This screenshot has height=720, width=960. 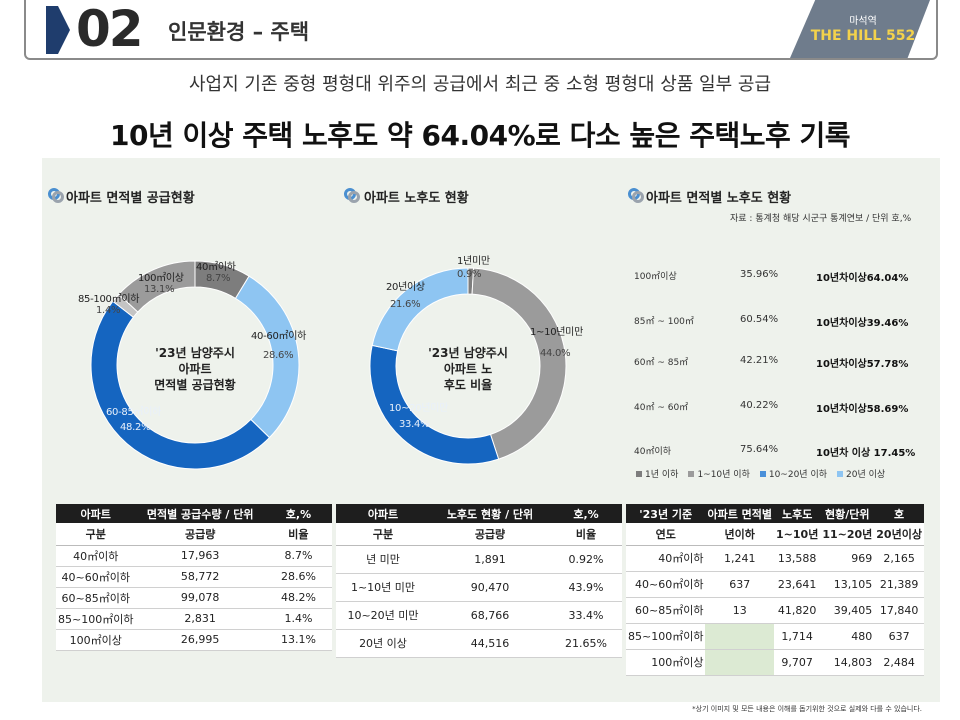 I want to click on aging-row-summary: 10년차이상39.46%, so click(x=862, y=323).